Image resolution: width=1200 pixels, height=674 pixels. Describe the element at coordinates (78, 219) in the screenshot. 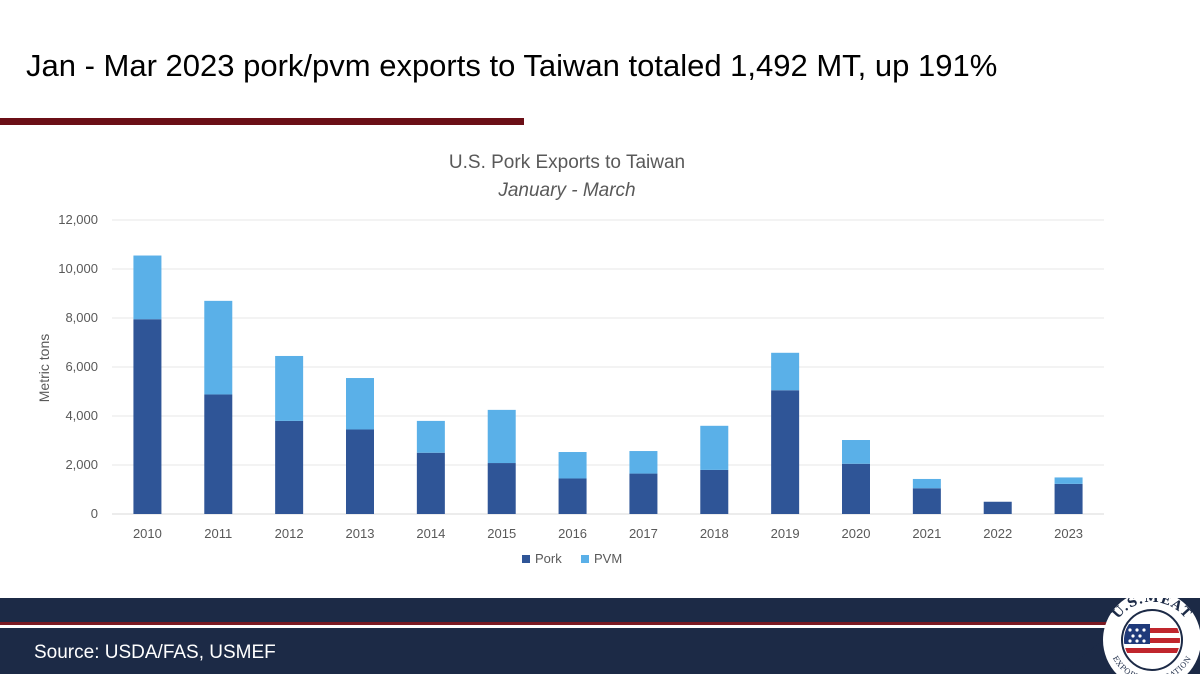

I see `y-tick-label: 12,000` at that location.